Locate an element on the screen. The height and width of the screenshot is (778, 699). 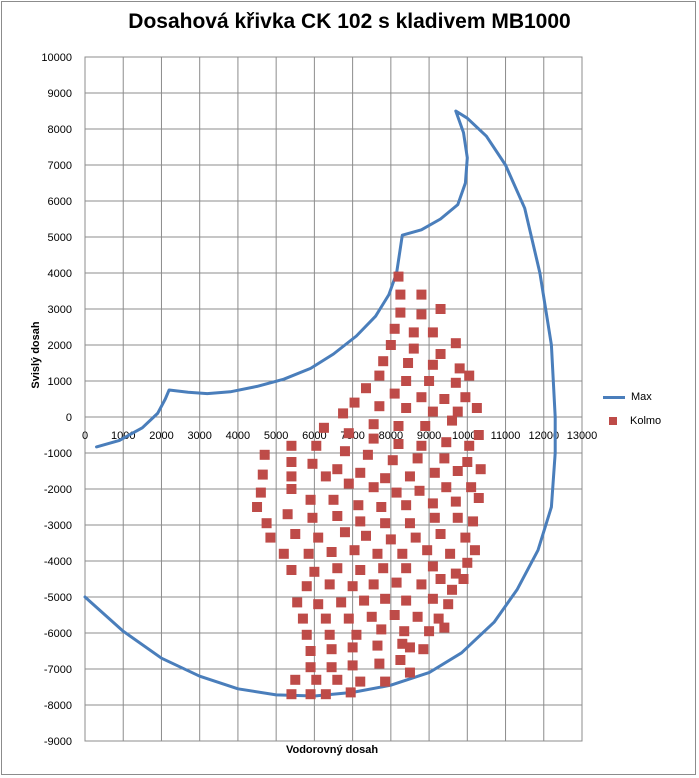
y-tick-label: -3000 is located at coordinates (58, 526).